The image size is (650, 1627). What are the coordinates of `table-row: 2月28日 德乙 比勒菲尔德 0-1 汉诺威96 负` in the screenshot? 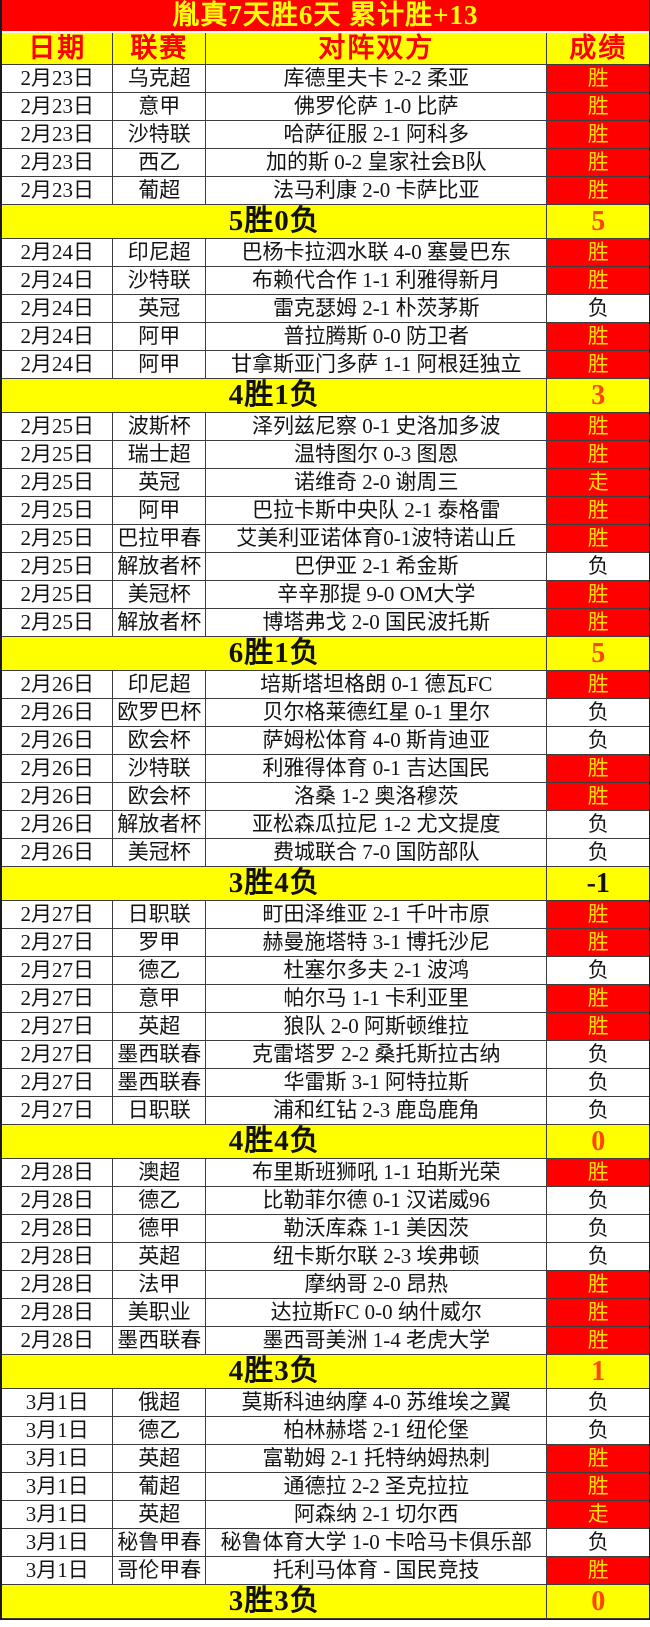 It's located at (326, 1201).